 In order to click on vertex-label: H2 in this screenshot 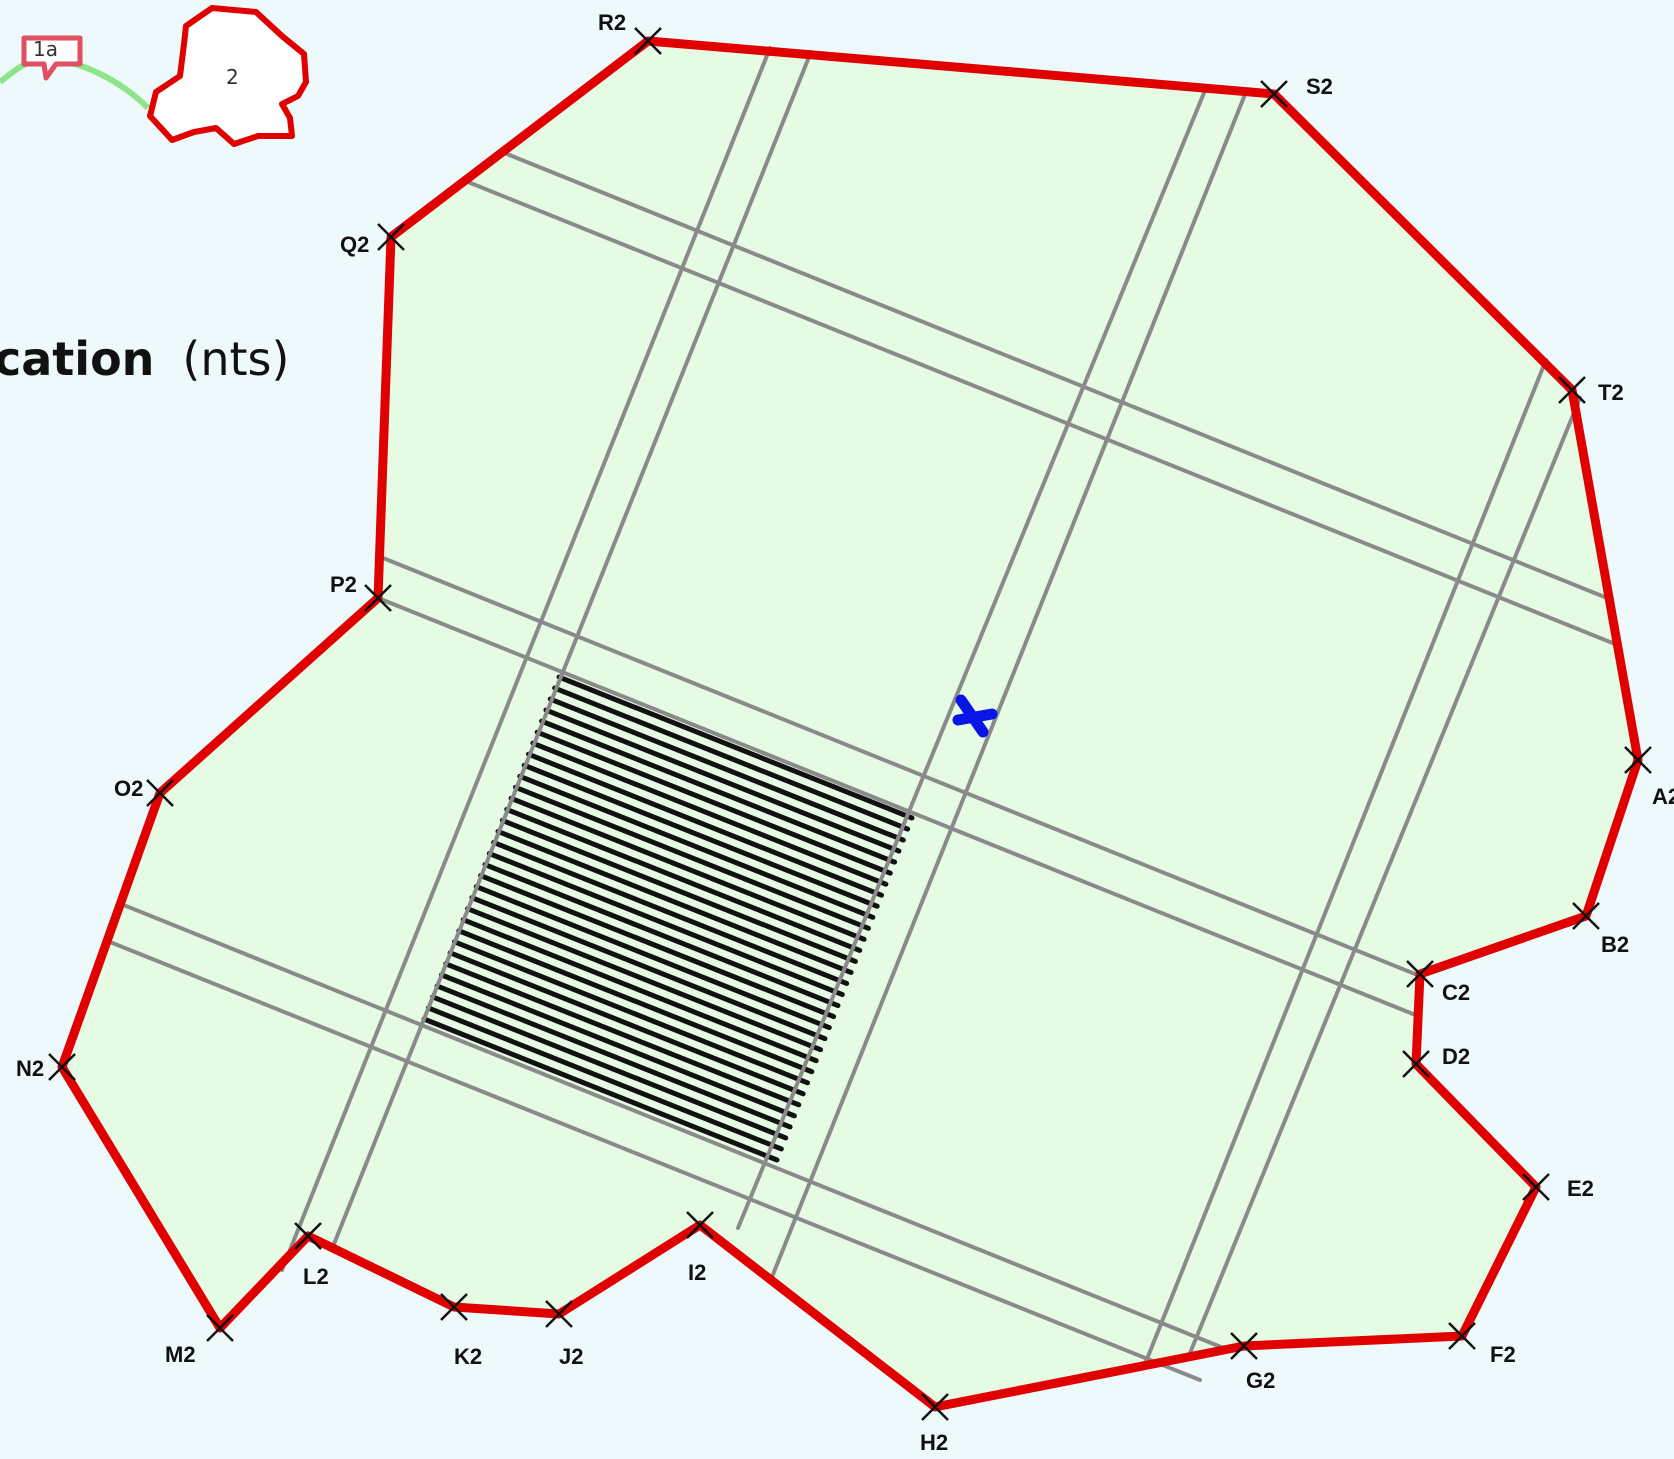, I will do `click(934, 1442)`.